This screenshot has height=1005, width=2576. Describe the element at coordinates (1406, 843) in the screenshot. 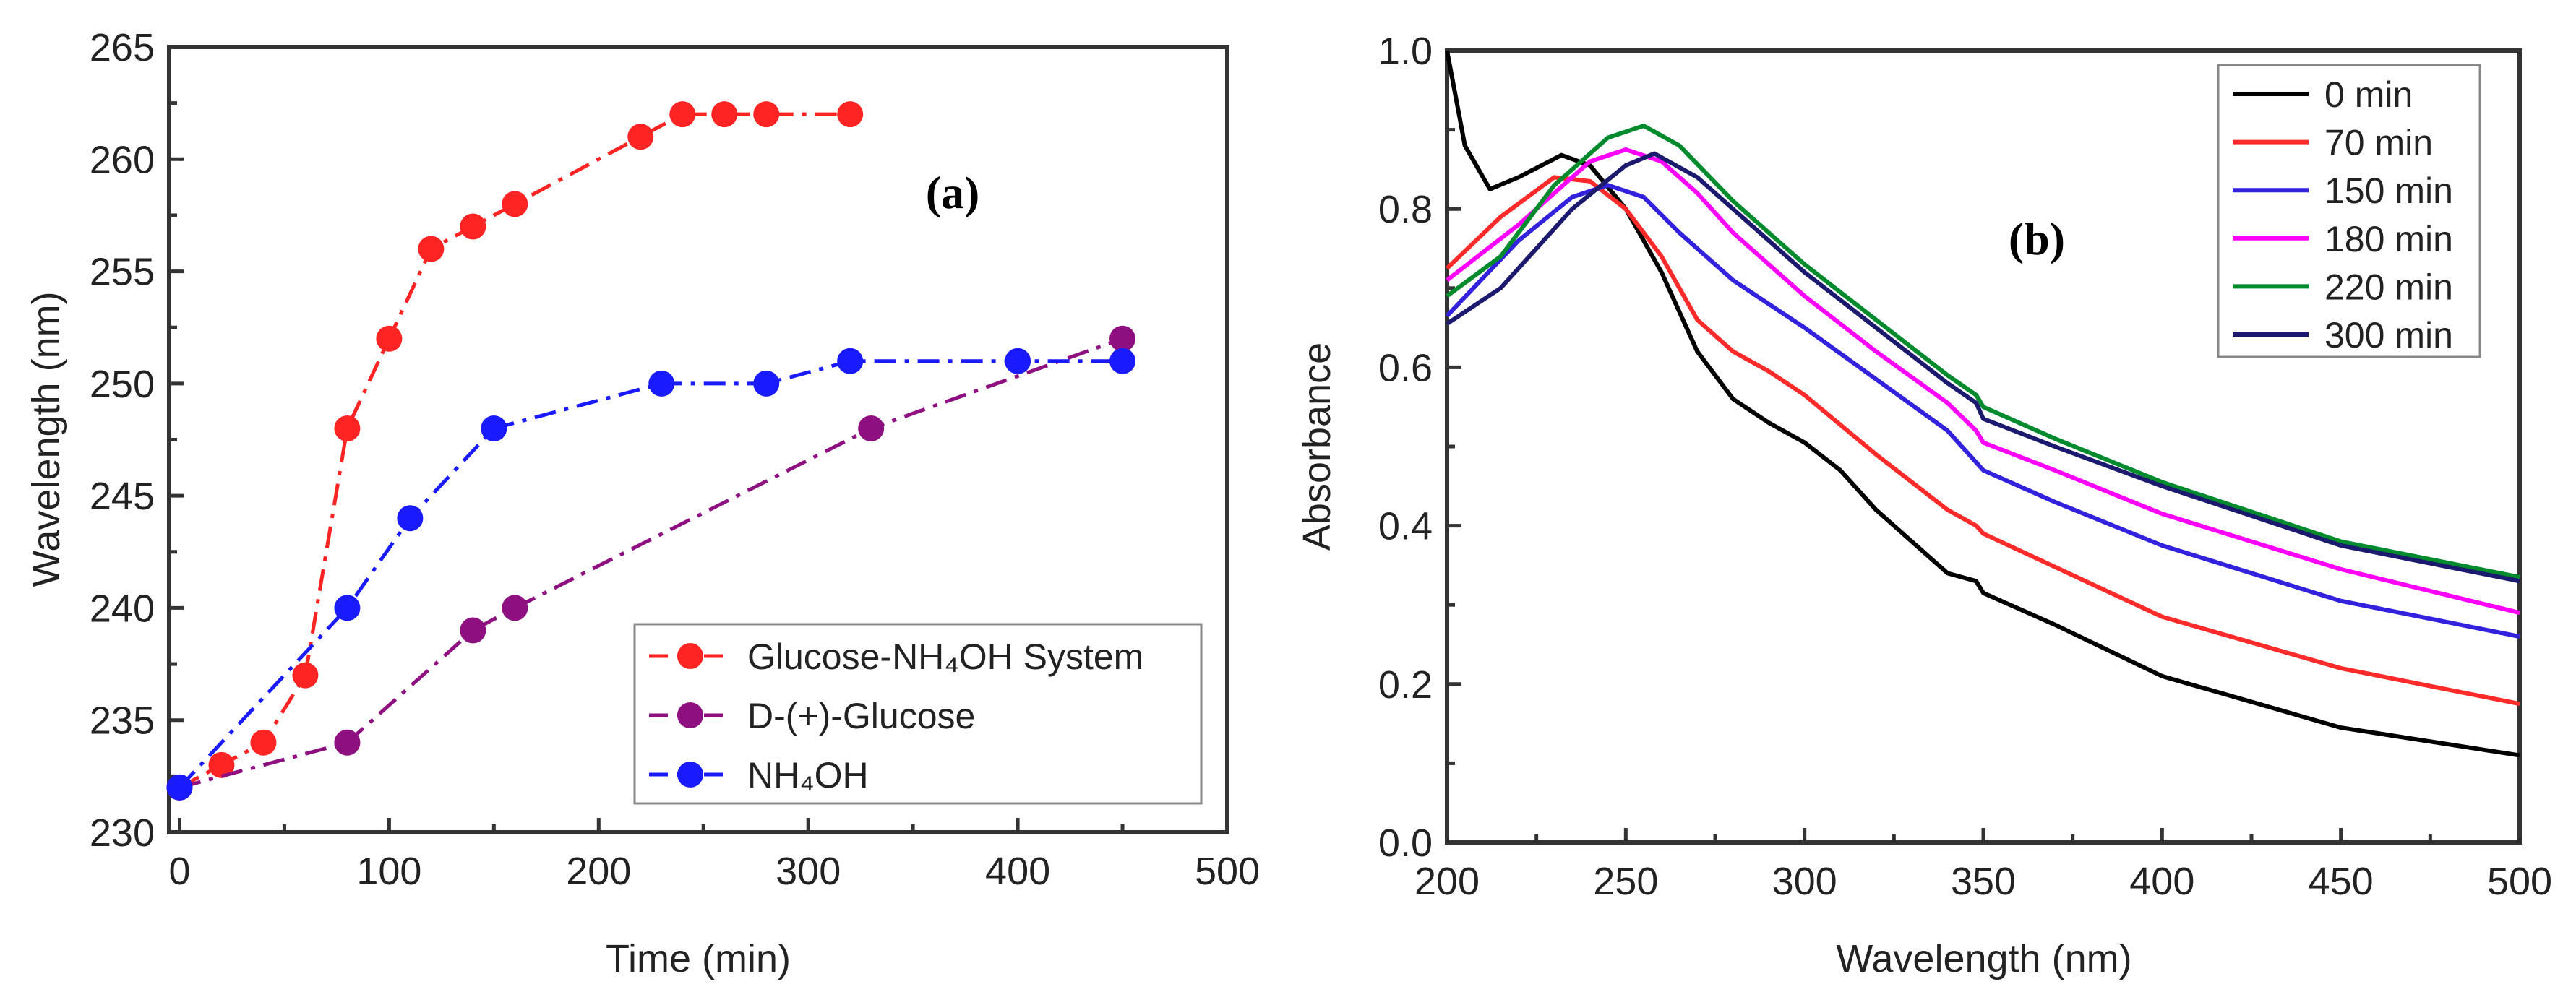

I see `y-tick-label: 0.0` at that location.